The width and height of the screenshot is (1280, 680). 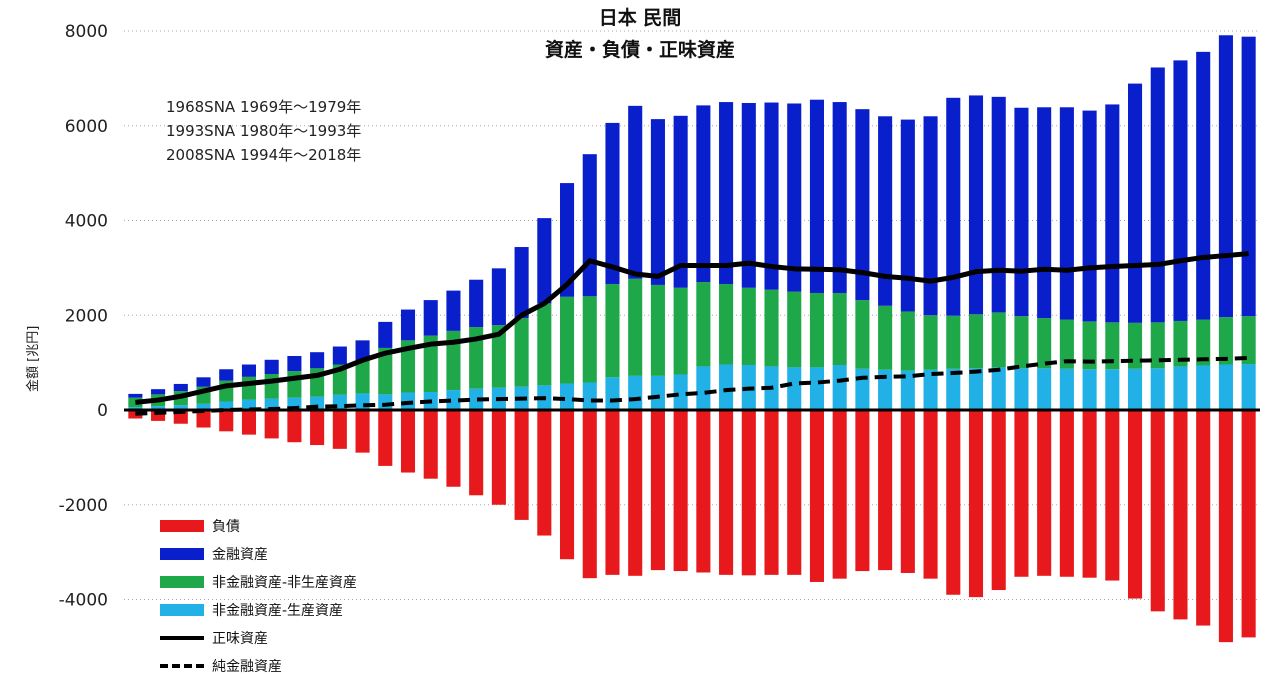 What do you see at coordinates (240, 555) in the screenshot?
I see `legend-label-financial-assets: 金融資産` at bounding box center [240, 555].